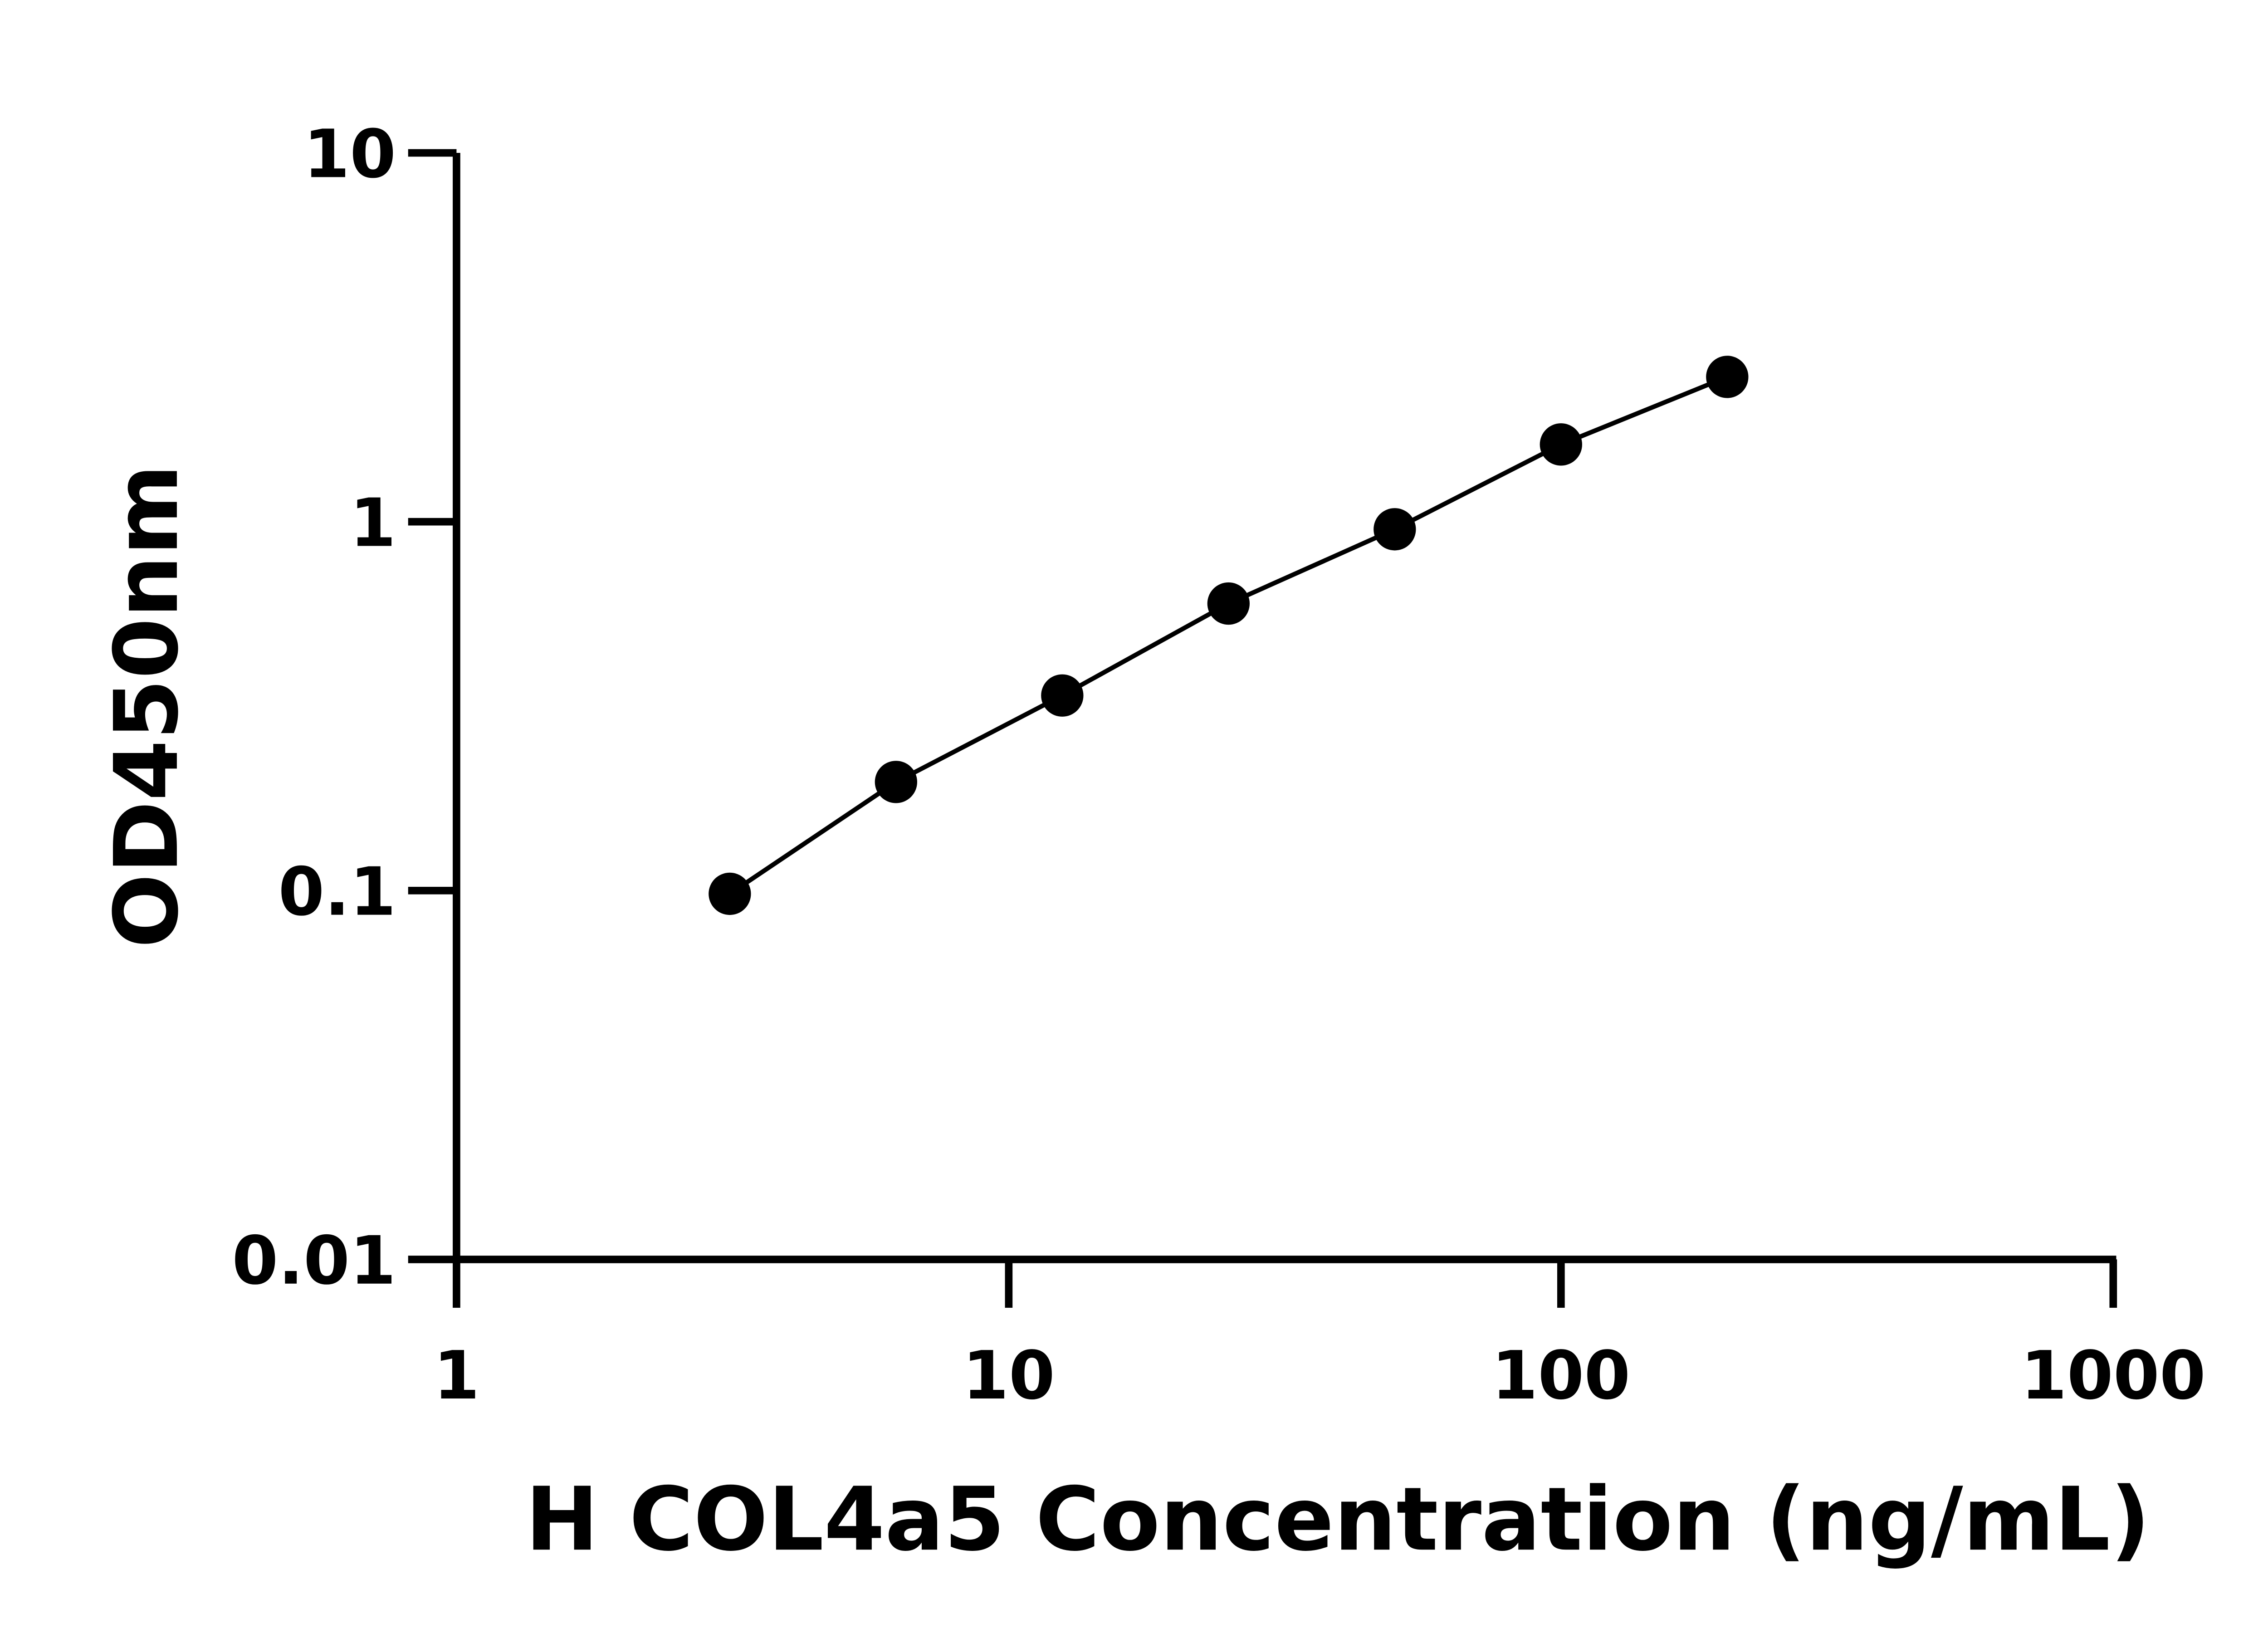 Image resolution: width=2268 pixels, height=1633 pixels. I want to click on x-tick-label: 10, so click(1009, 1375).